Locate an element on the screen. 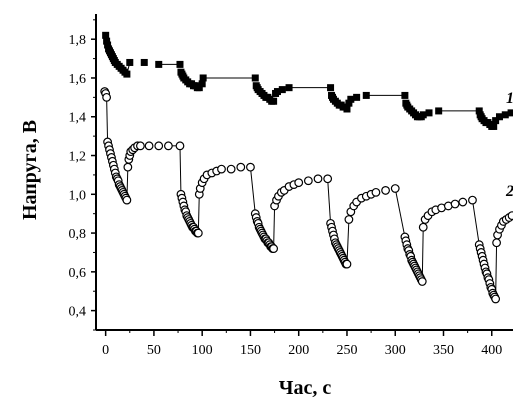  x-tick-label: 50 is located at coordinates (154, 350).